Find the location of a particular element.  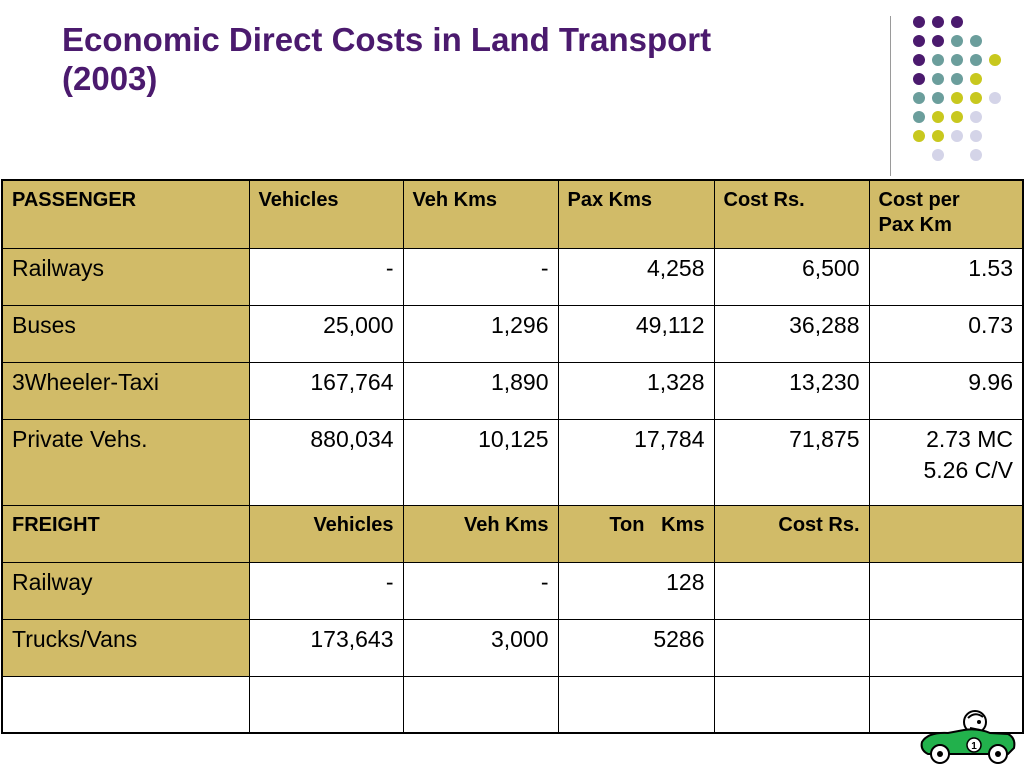

header-pax-kms: Pax Kms is located at coordinates (636, 214).